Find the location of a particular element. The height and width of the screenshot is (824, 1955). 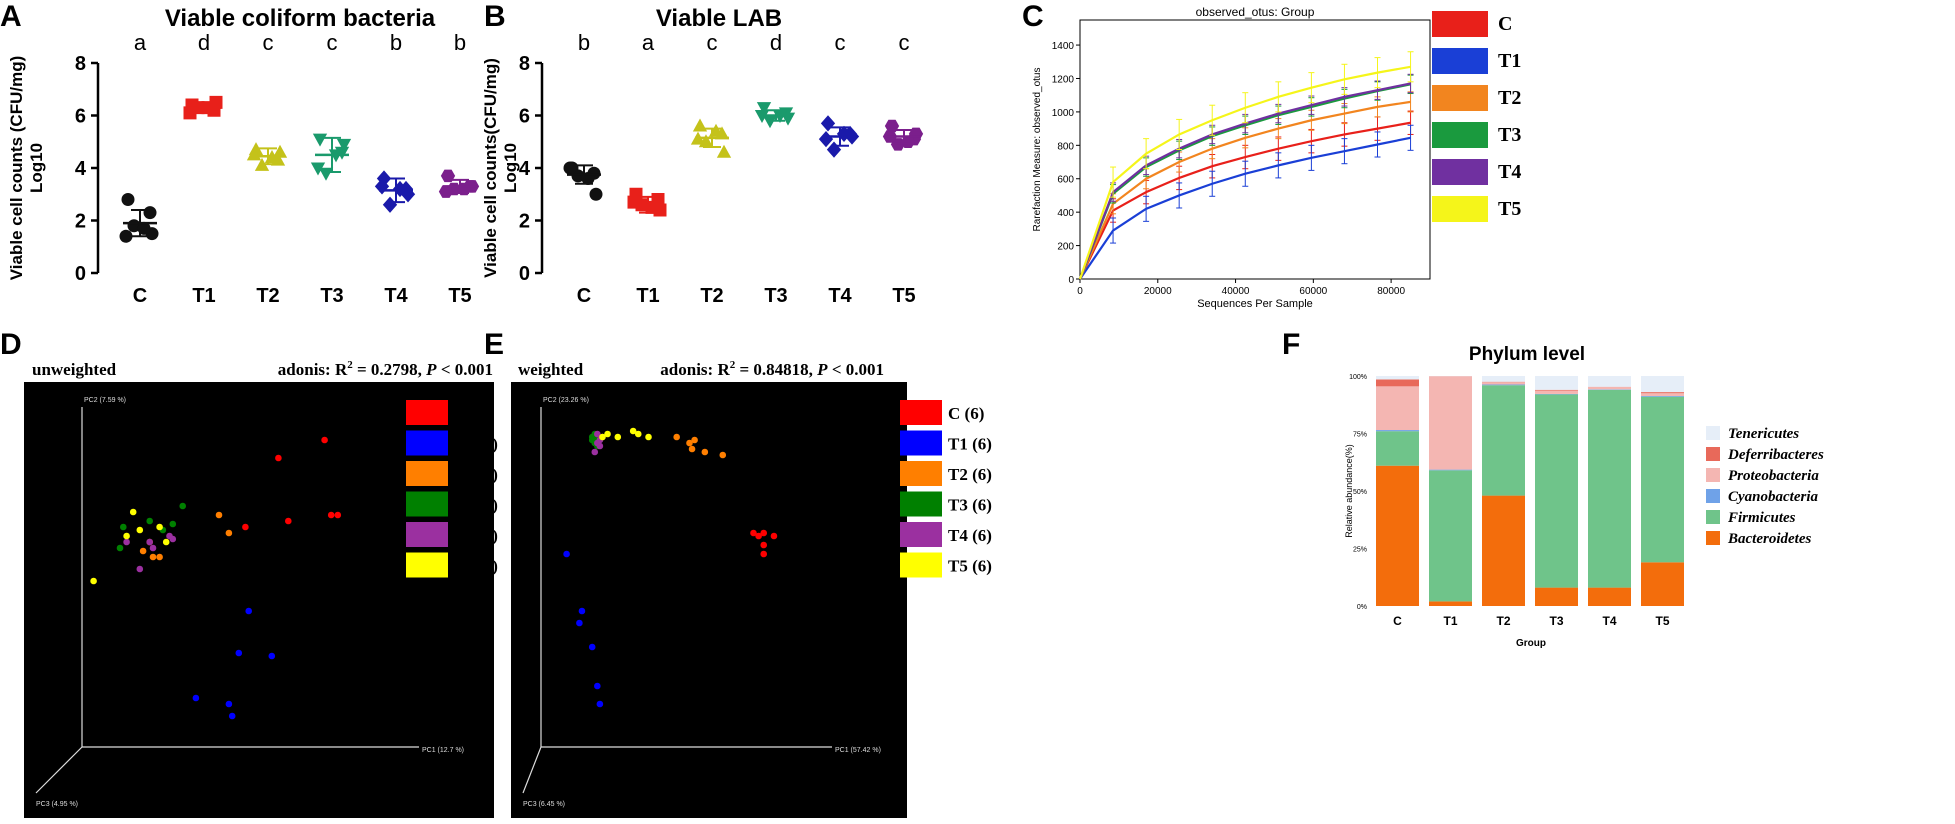

x-tick-label: 0 is located at coordinates (1080, 291).